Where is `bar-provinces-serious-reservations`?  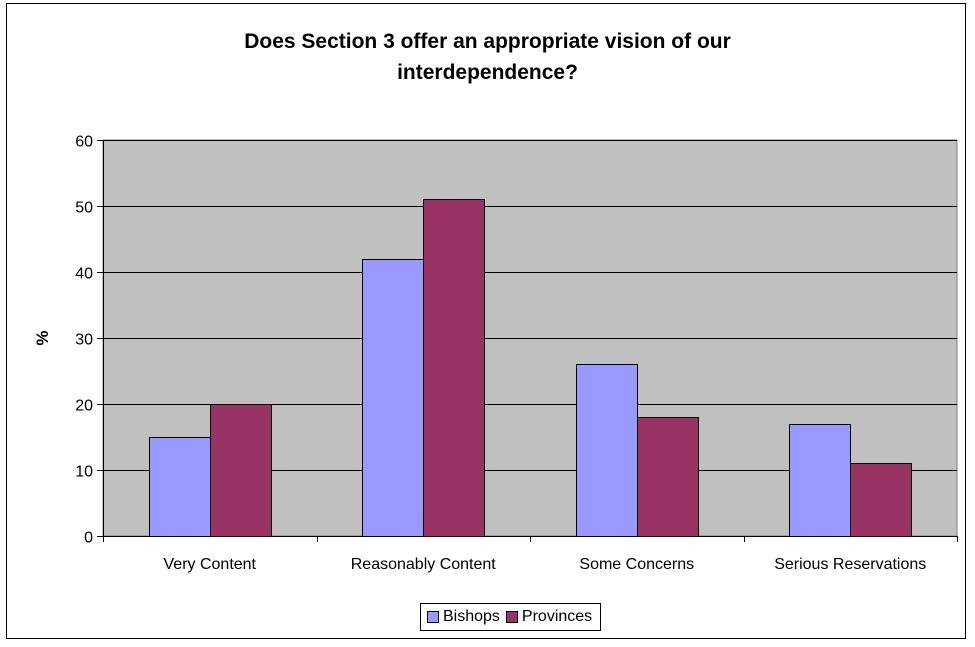 bar-provinces-serious-reservations is located at coordinates (881, 500).